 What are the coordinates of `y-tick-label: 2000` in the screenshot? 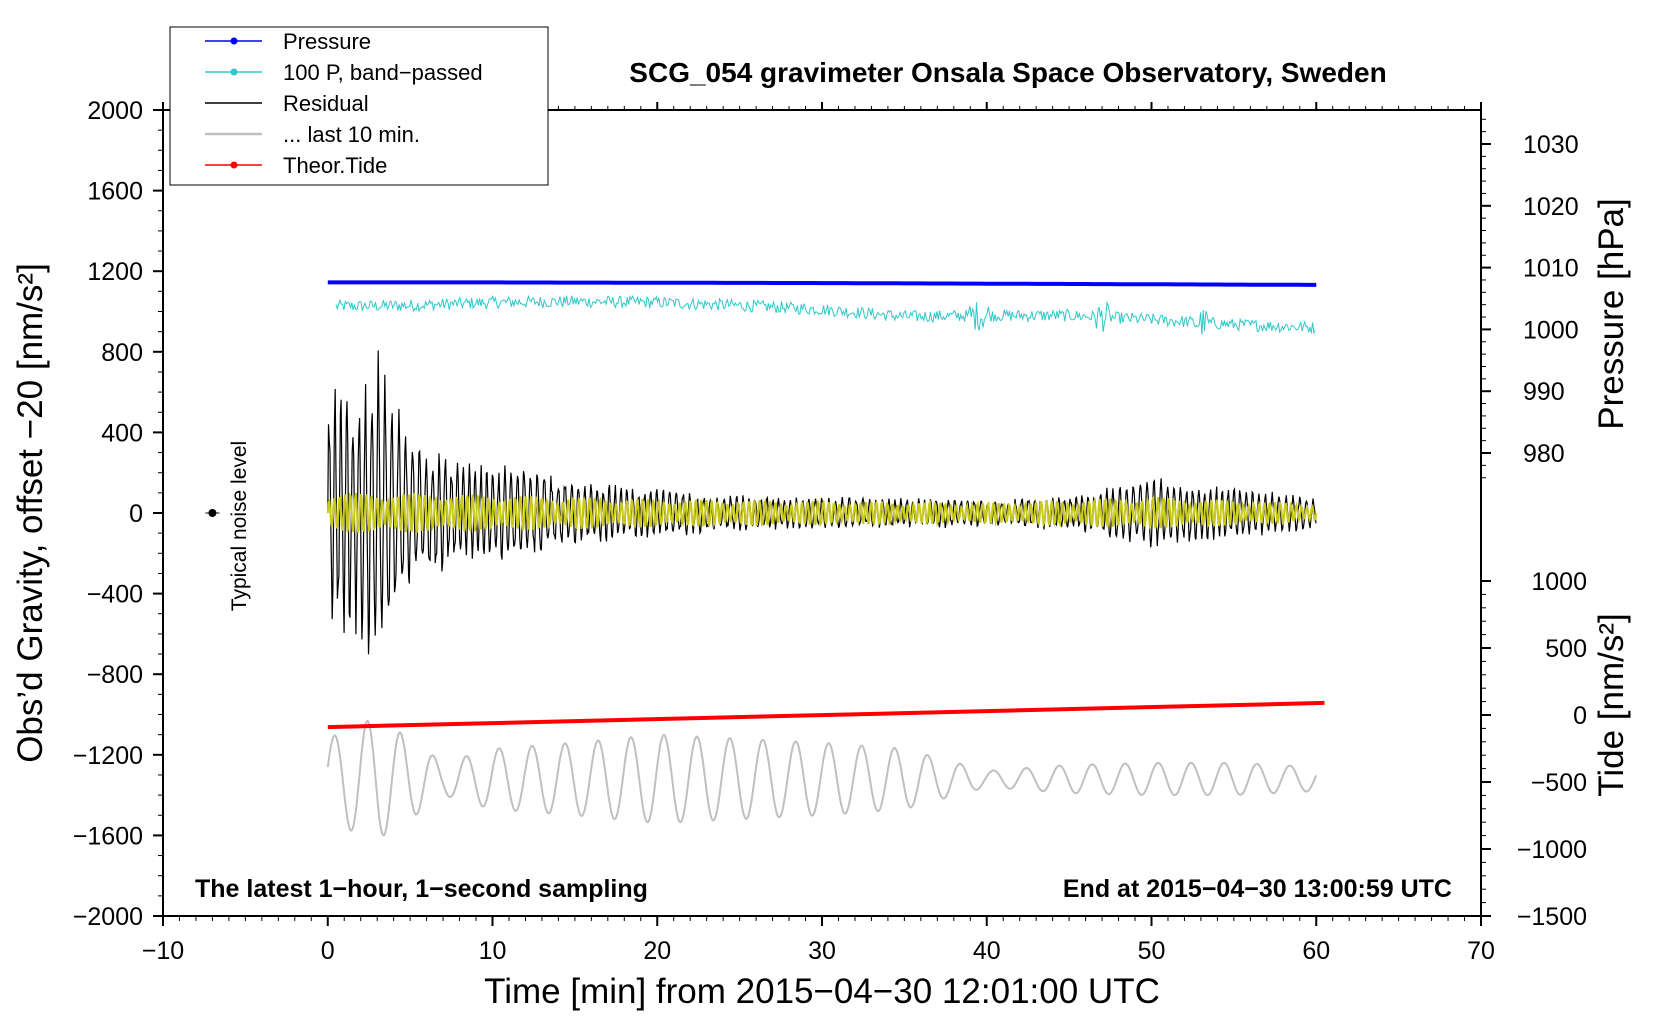 It's located at (115, 111).